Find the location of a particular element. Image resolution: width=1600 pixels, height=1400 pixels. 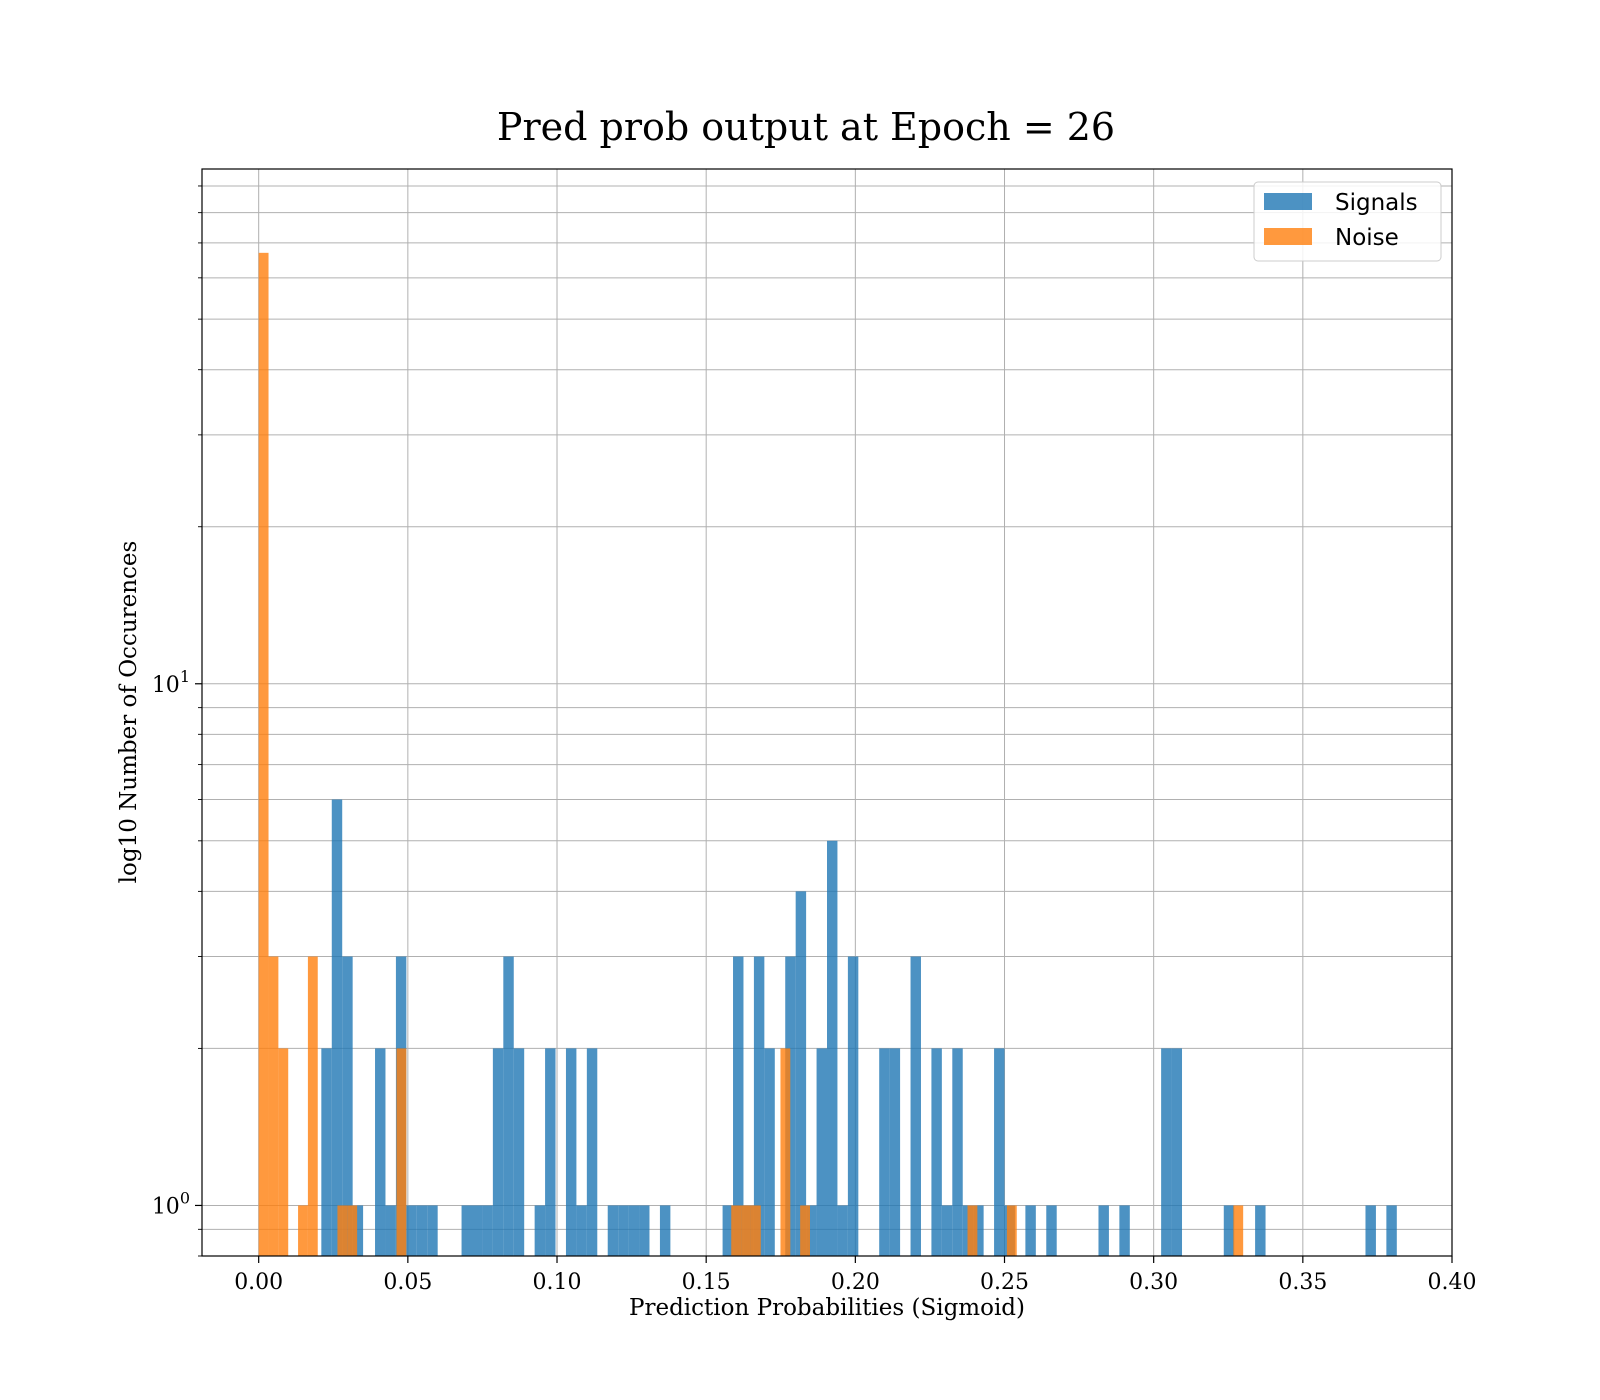

x-tick-label-2: 0.10 is located at coordinates (557, 1282).